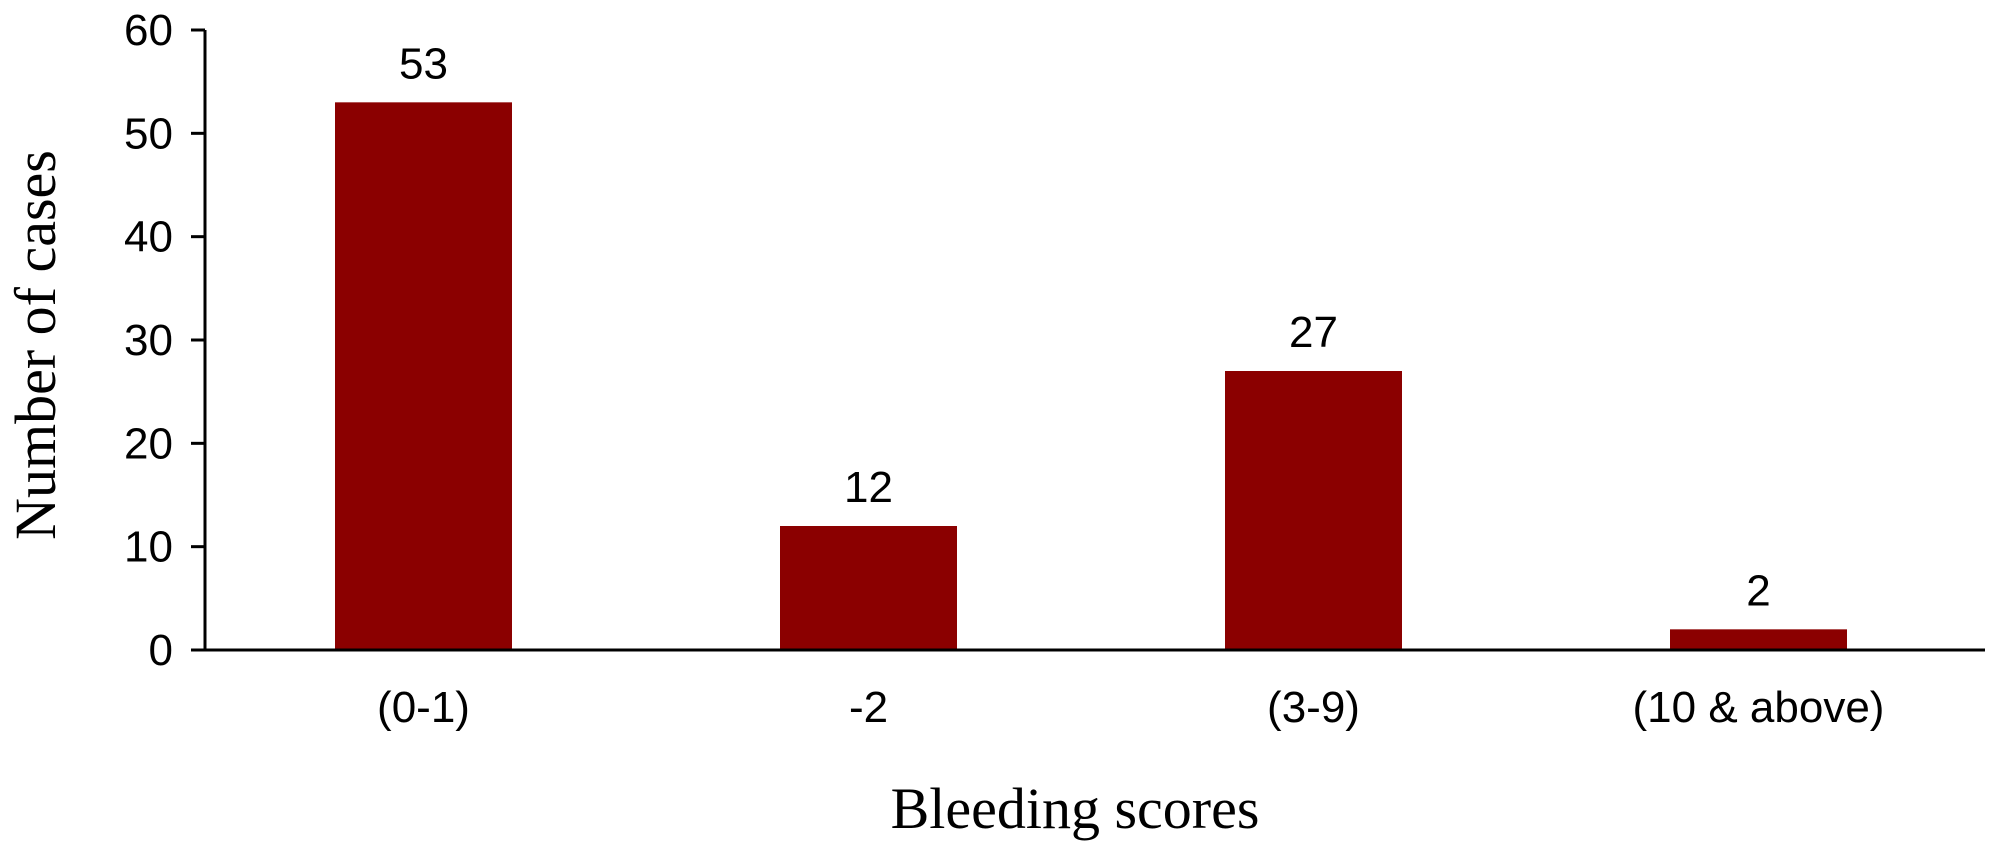  Describe the element at coordinates (161, 650) in the screenshot. I see `y-tick-label: 0` at that location.